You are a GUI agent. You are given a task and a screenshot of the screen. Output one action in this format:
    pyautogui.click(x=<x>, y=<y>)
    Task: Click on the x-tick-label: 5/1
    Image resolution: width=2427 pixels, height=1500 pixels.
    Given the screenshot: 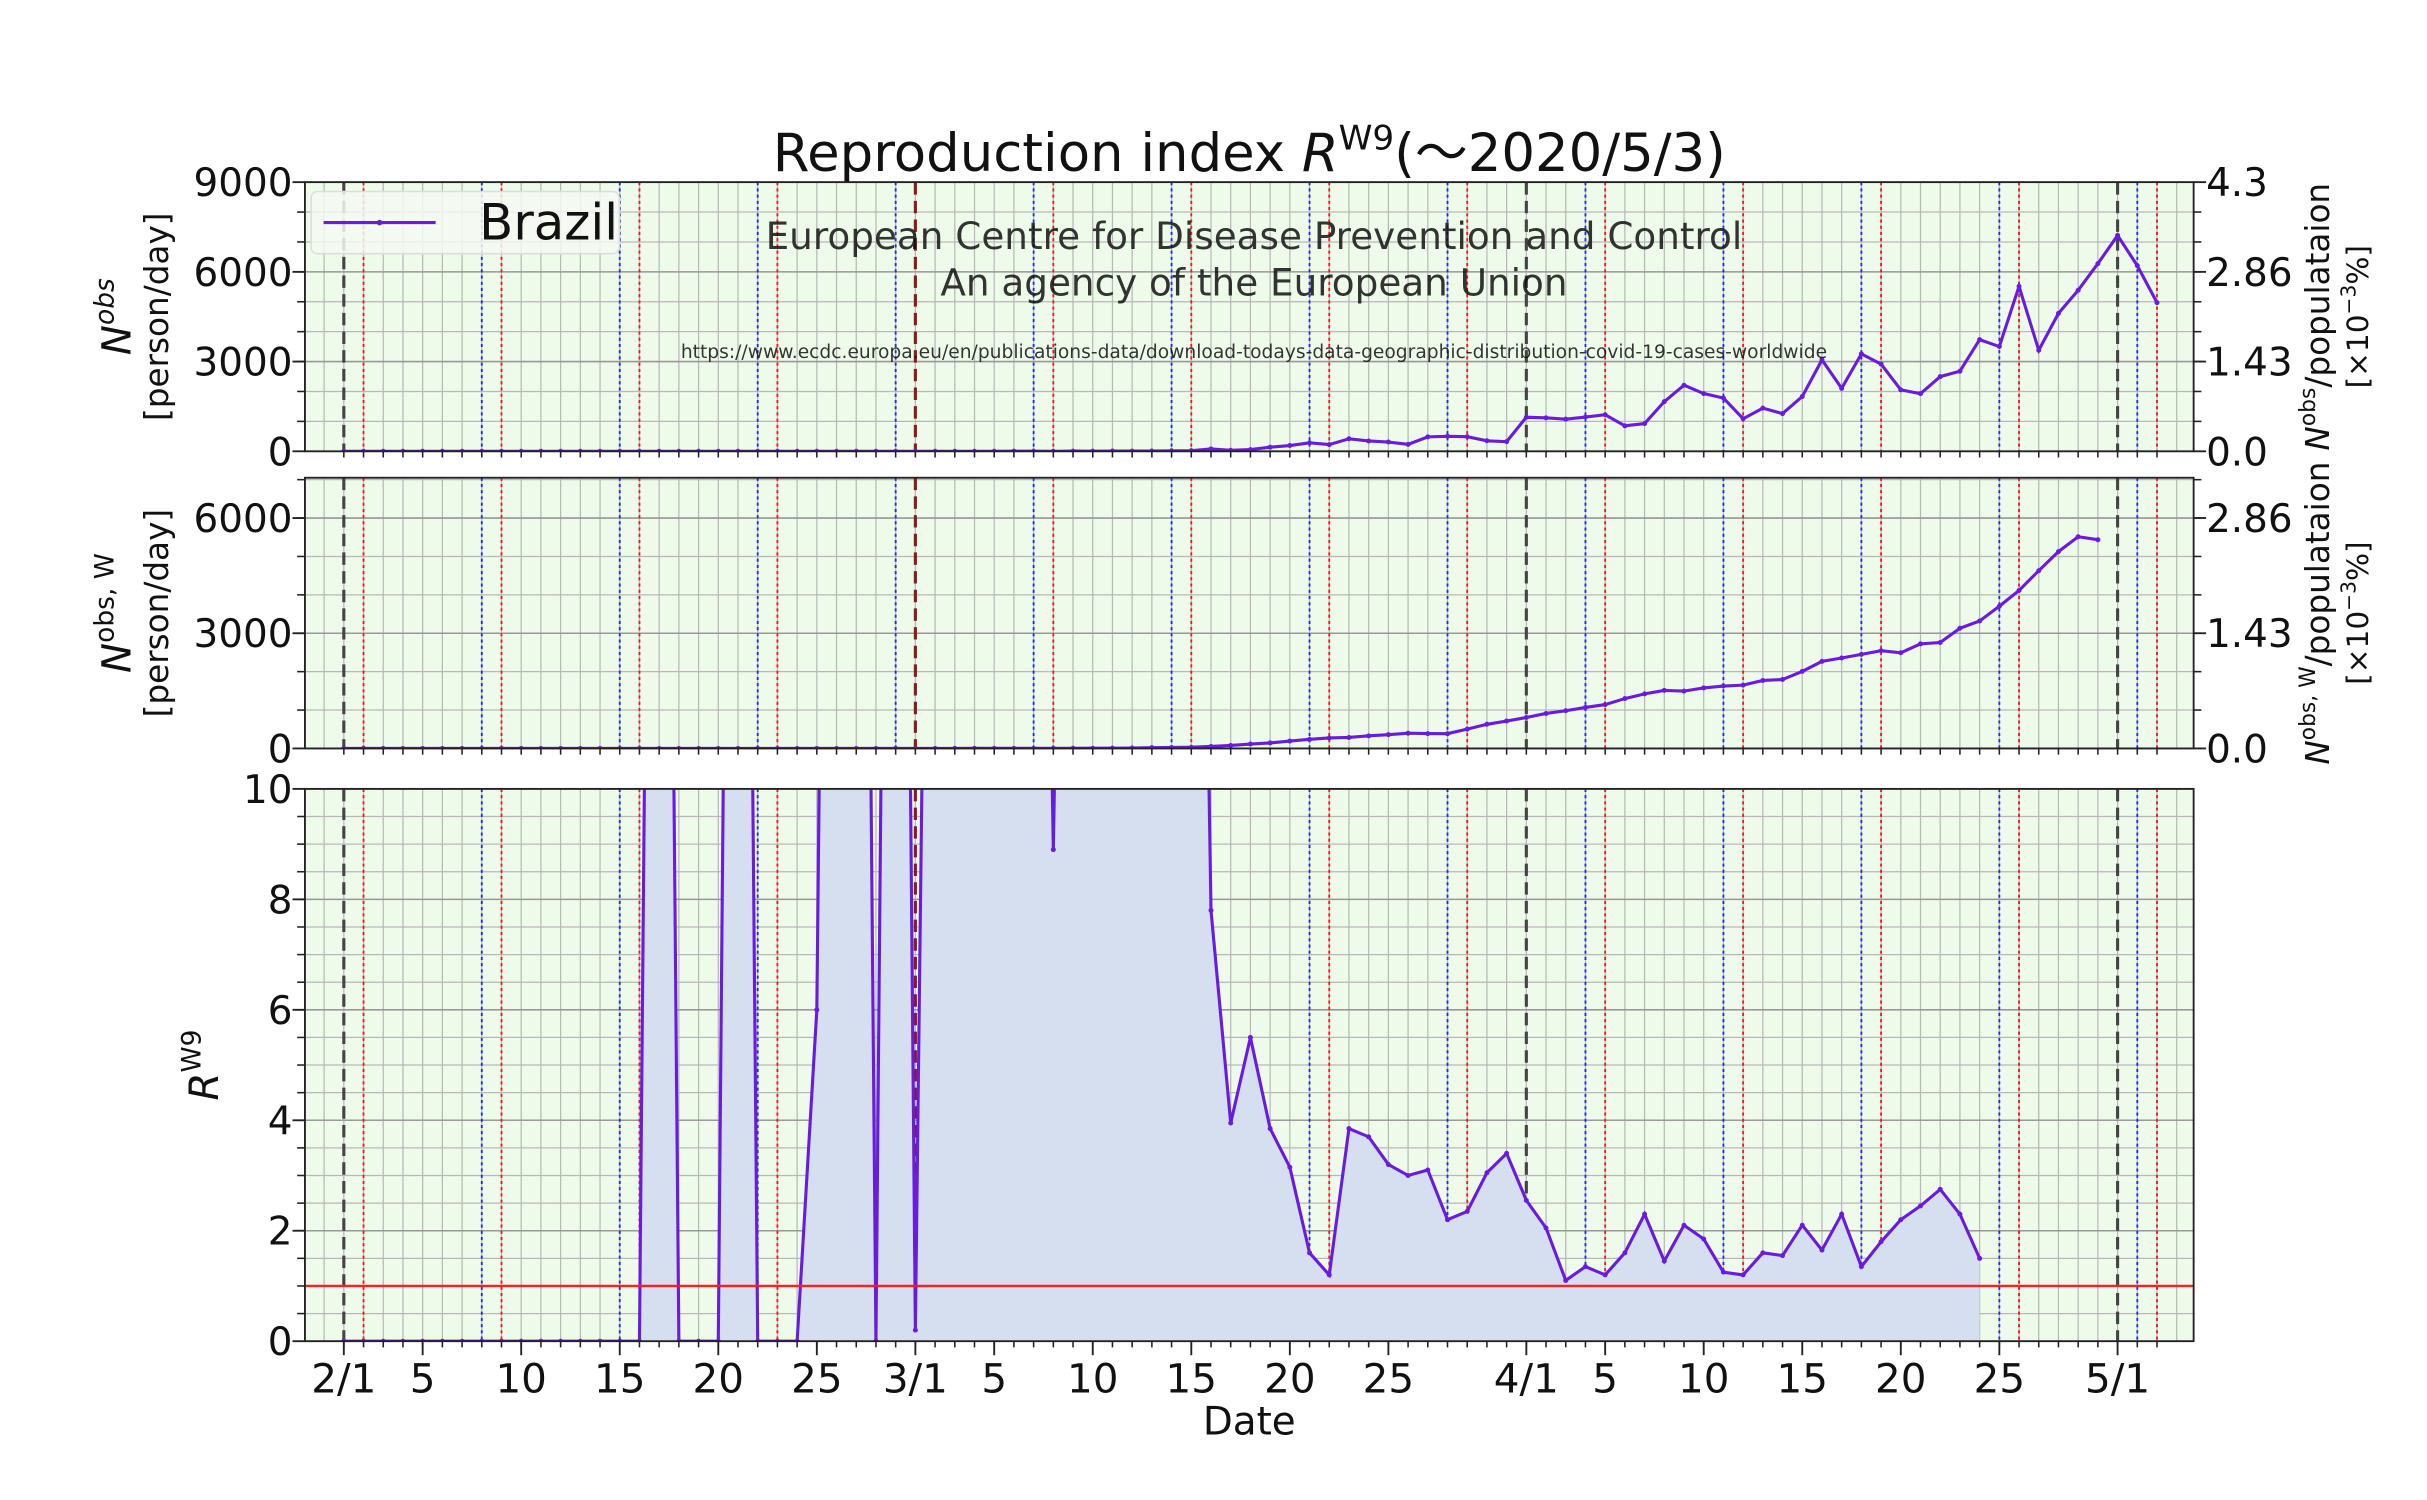 What is the action you would take?
    pyautogui.click(x=2117, y=1379)
    